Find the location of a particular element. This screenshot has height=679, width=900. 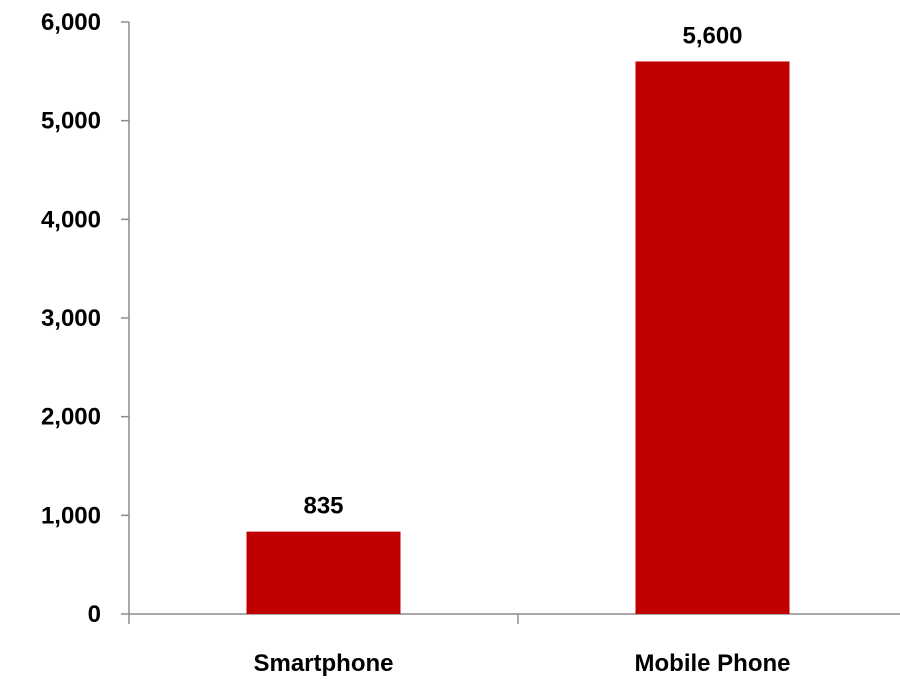

y-axis: 0 1,000 2,000 3,000 4,000 5,000 6,000 is located at coordinates (85, 318).